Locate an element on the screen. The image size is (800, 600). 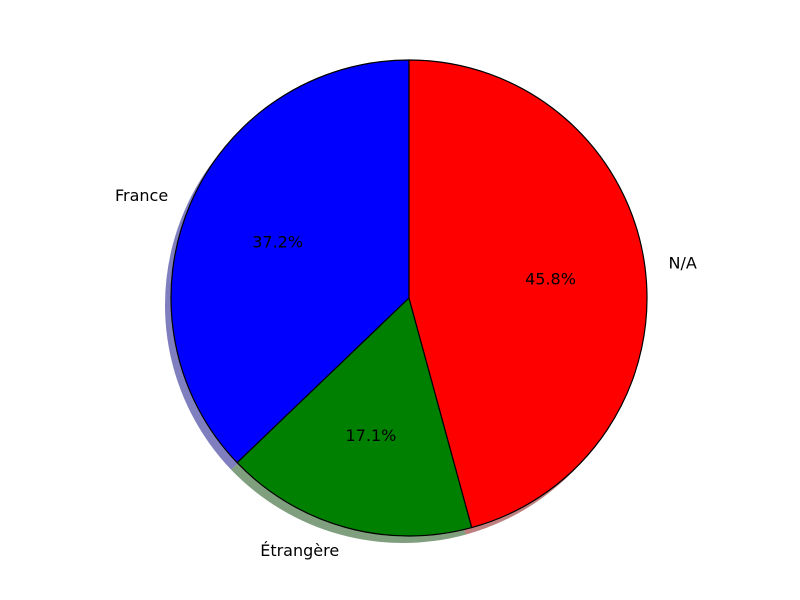
slice-percent-etrangere: 17.1% is located at coordinates (371, 435).